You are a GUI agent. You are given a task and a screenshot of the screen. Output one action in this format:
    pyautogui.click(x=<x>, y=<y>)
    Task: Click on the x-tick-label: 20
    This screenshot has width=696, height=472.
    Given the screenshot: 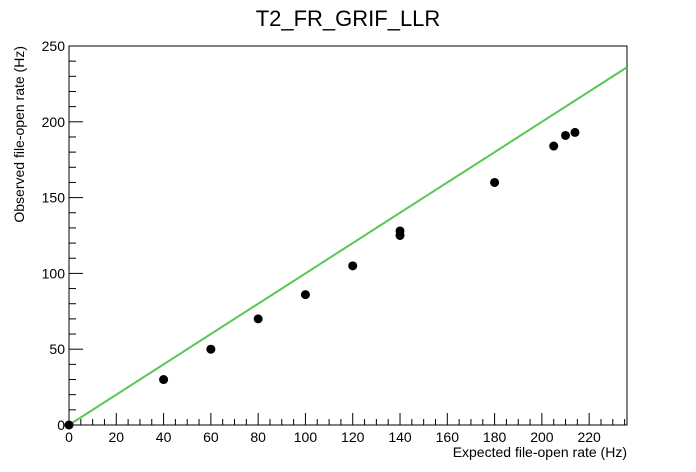 What is the action you would take?
    pyautogui.click(x=116, y=437)
    